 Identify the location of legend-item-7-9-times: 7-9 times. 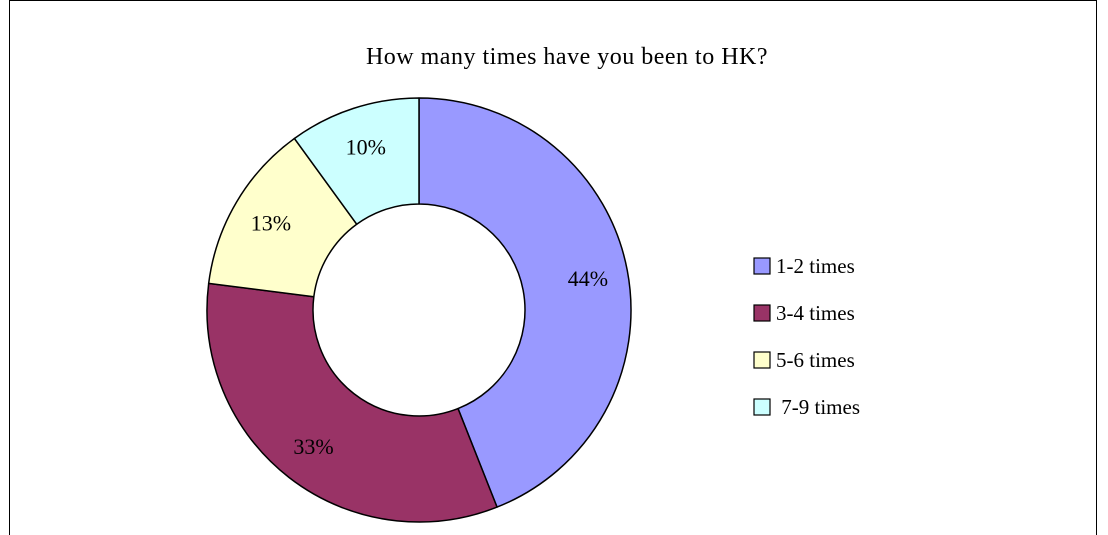
(806, 407).